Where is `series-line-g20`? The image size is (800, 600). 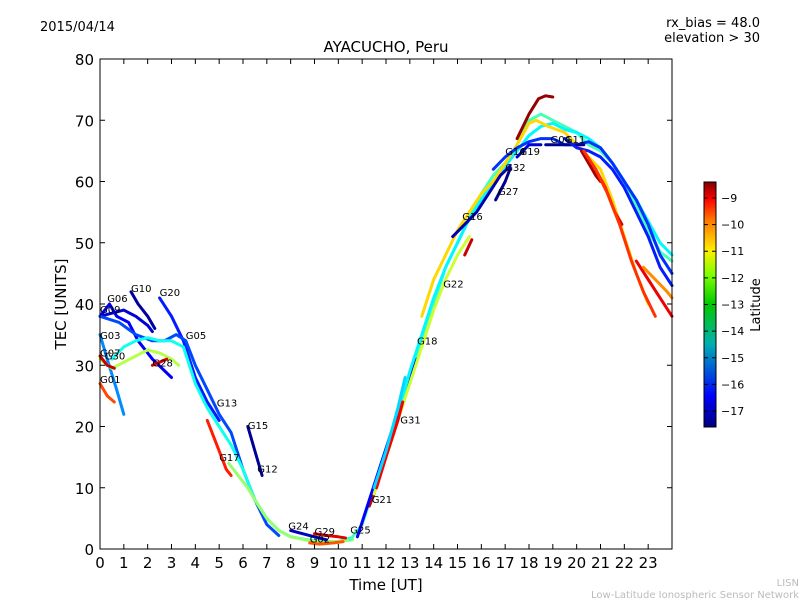
series-line-g20 is located at coordinates (189, 359).